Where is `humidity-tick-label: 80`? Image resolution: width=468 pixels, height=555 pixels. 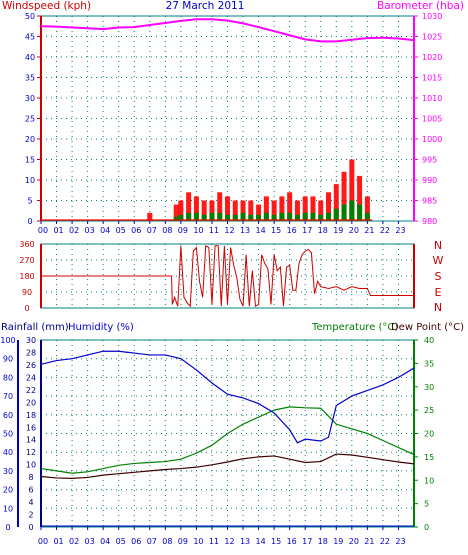 humidity-tick-label: 80 is located at coordinates (8, 377).